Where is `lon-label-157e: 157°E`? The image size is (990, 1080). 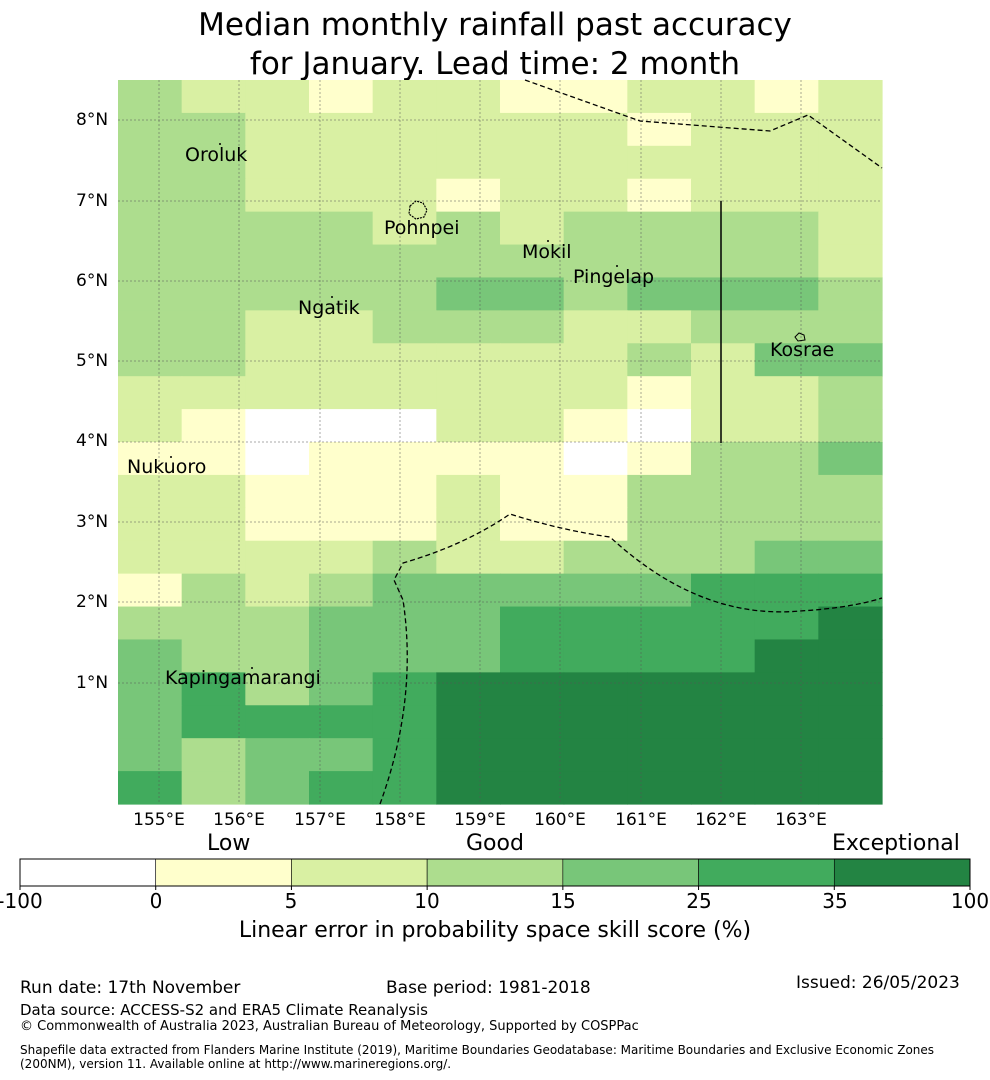
lon-label-157e: 157°E is located at coordinates (320, 820).